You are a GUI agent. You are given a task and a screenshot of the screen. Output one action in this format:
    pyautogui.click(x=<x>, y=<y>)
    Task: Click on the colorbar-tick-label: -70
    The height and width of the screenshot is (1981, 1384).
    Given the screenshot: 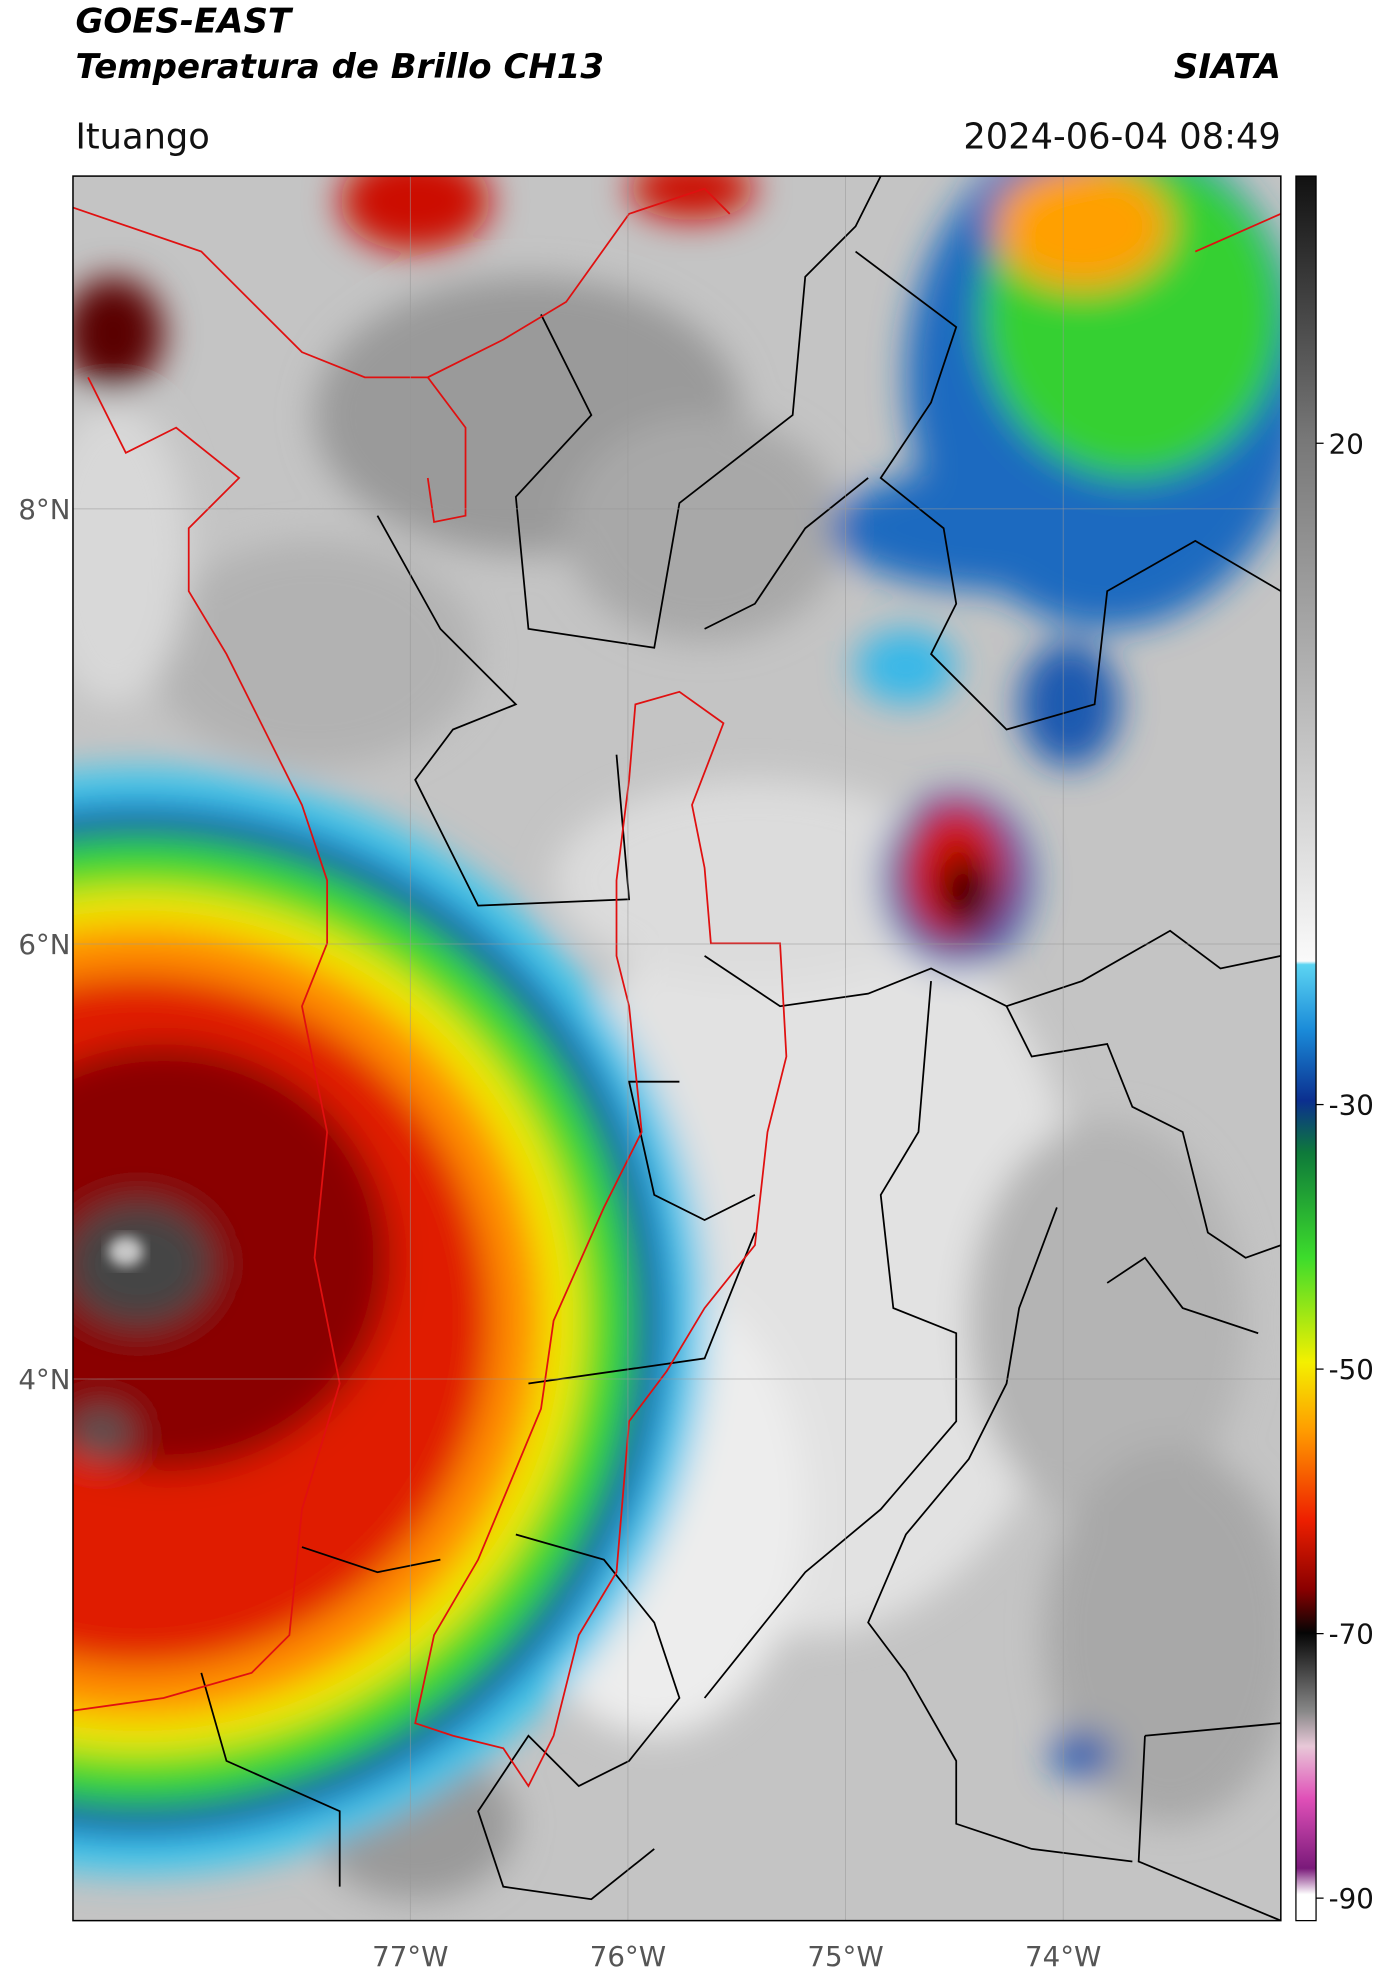 What is the action you would take?
    pyautogui.click(x=1351, y=1634)
    